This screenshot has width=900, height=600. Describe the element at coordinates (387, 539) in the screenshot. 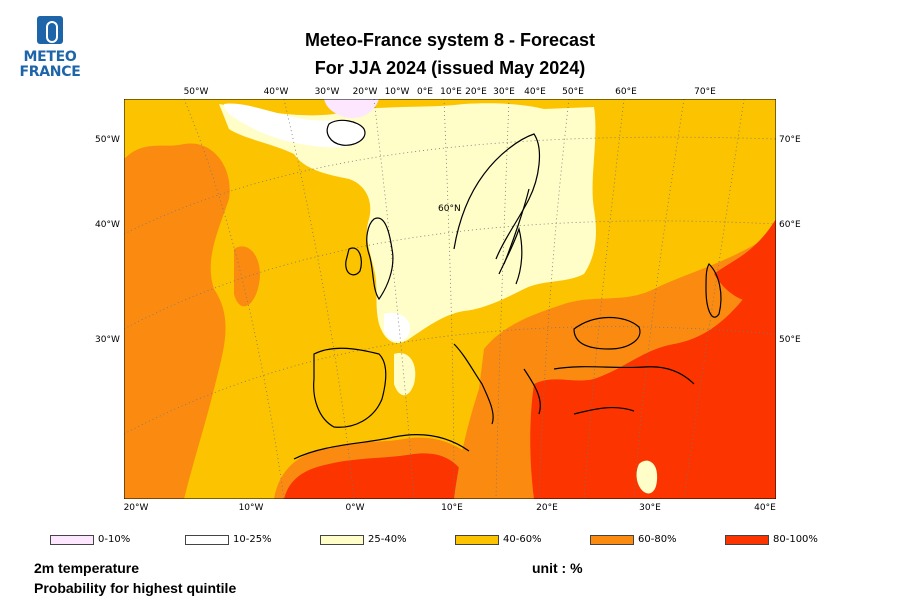

I see `legend-label: 25-40%` at that location.